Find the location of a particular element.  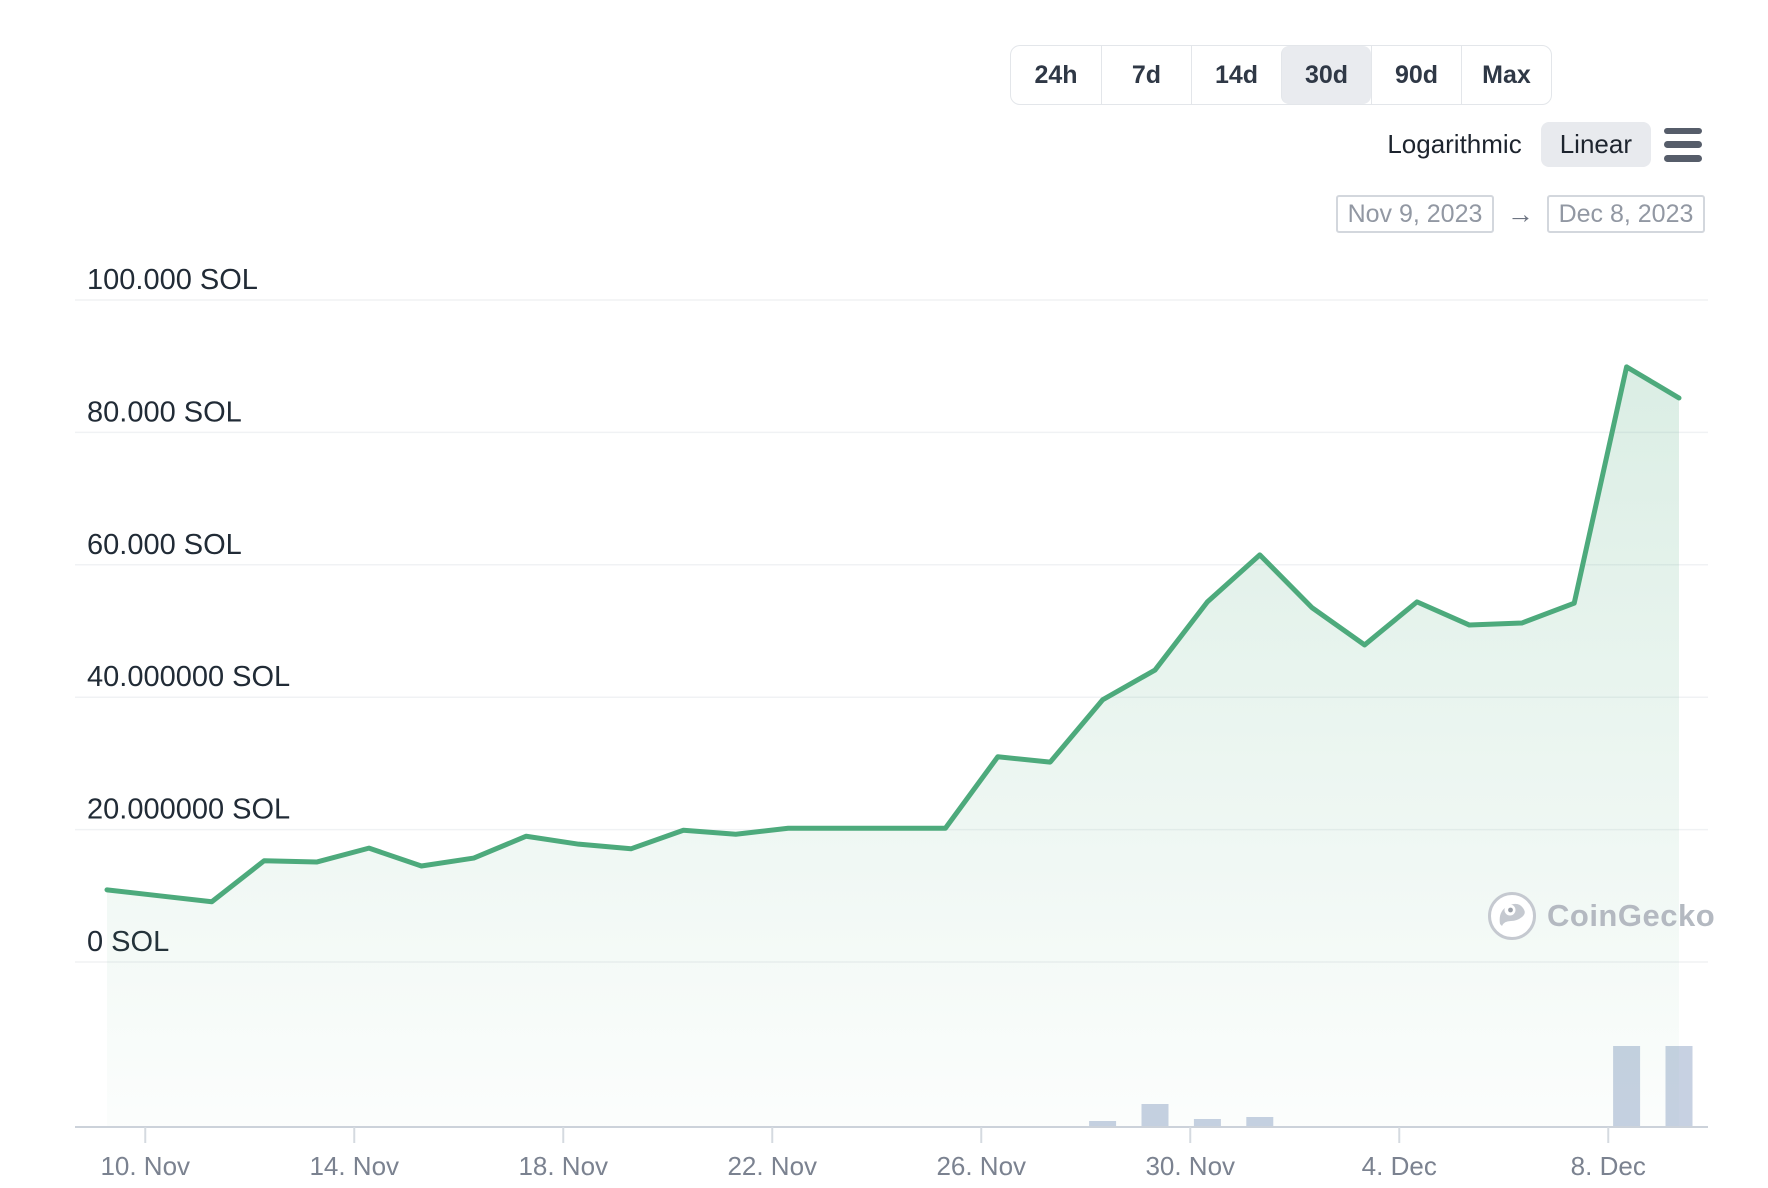

range-14d-button: 14d is located at coordinates (1236, 75).